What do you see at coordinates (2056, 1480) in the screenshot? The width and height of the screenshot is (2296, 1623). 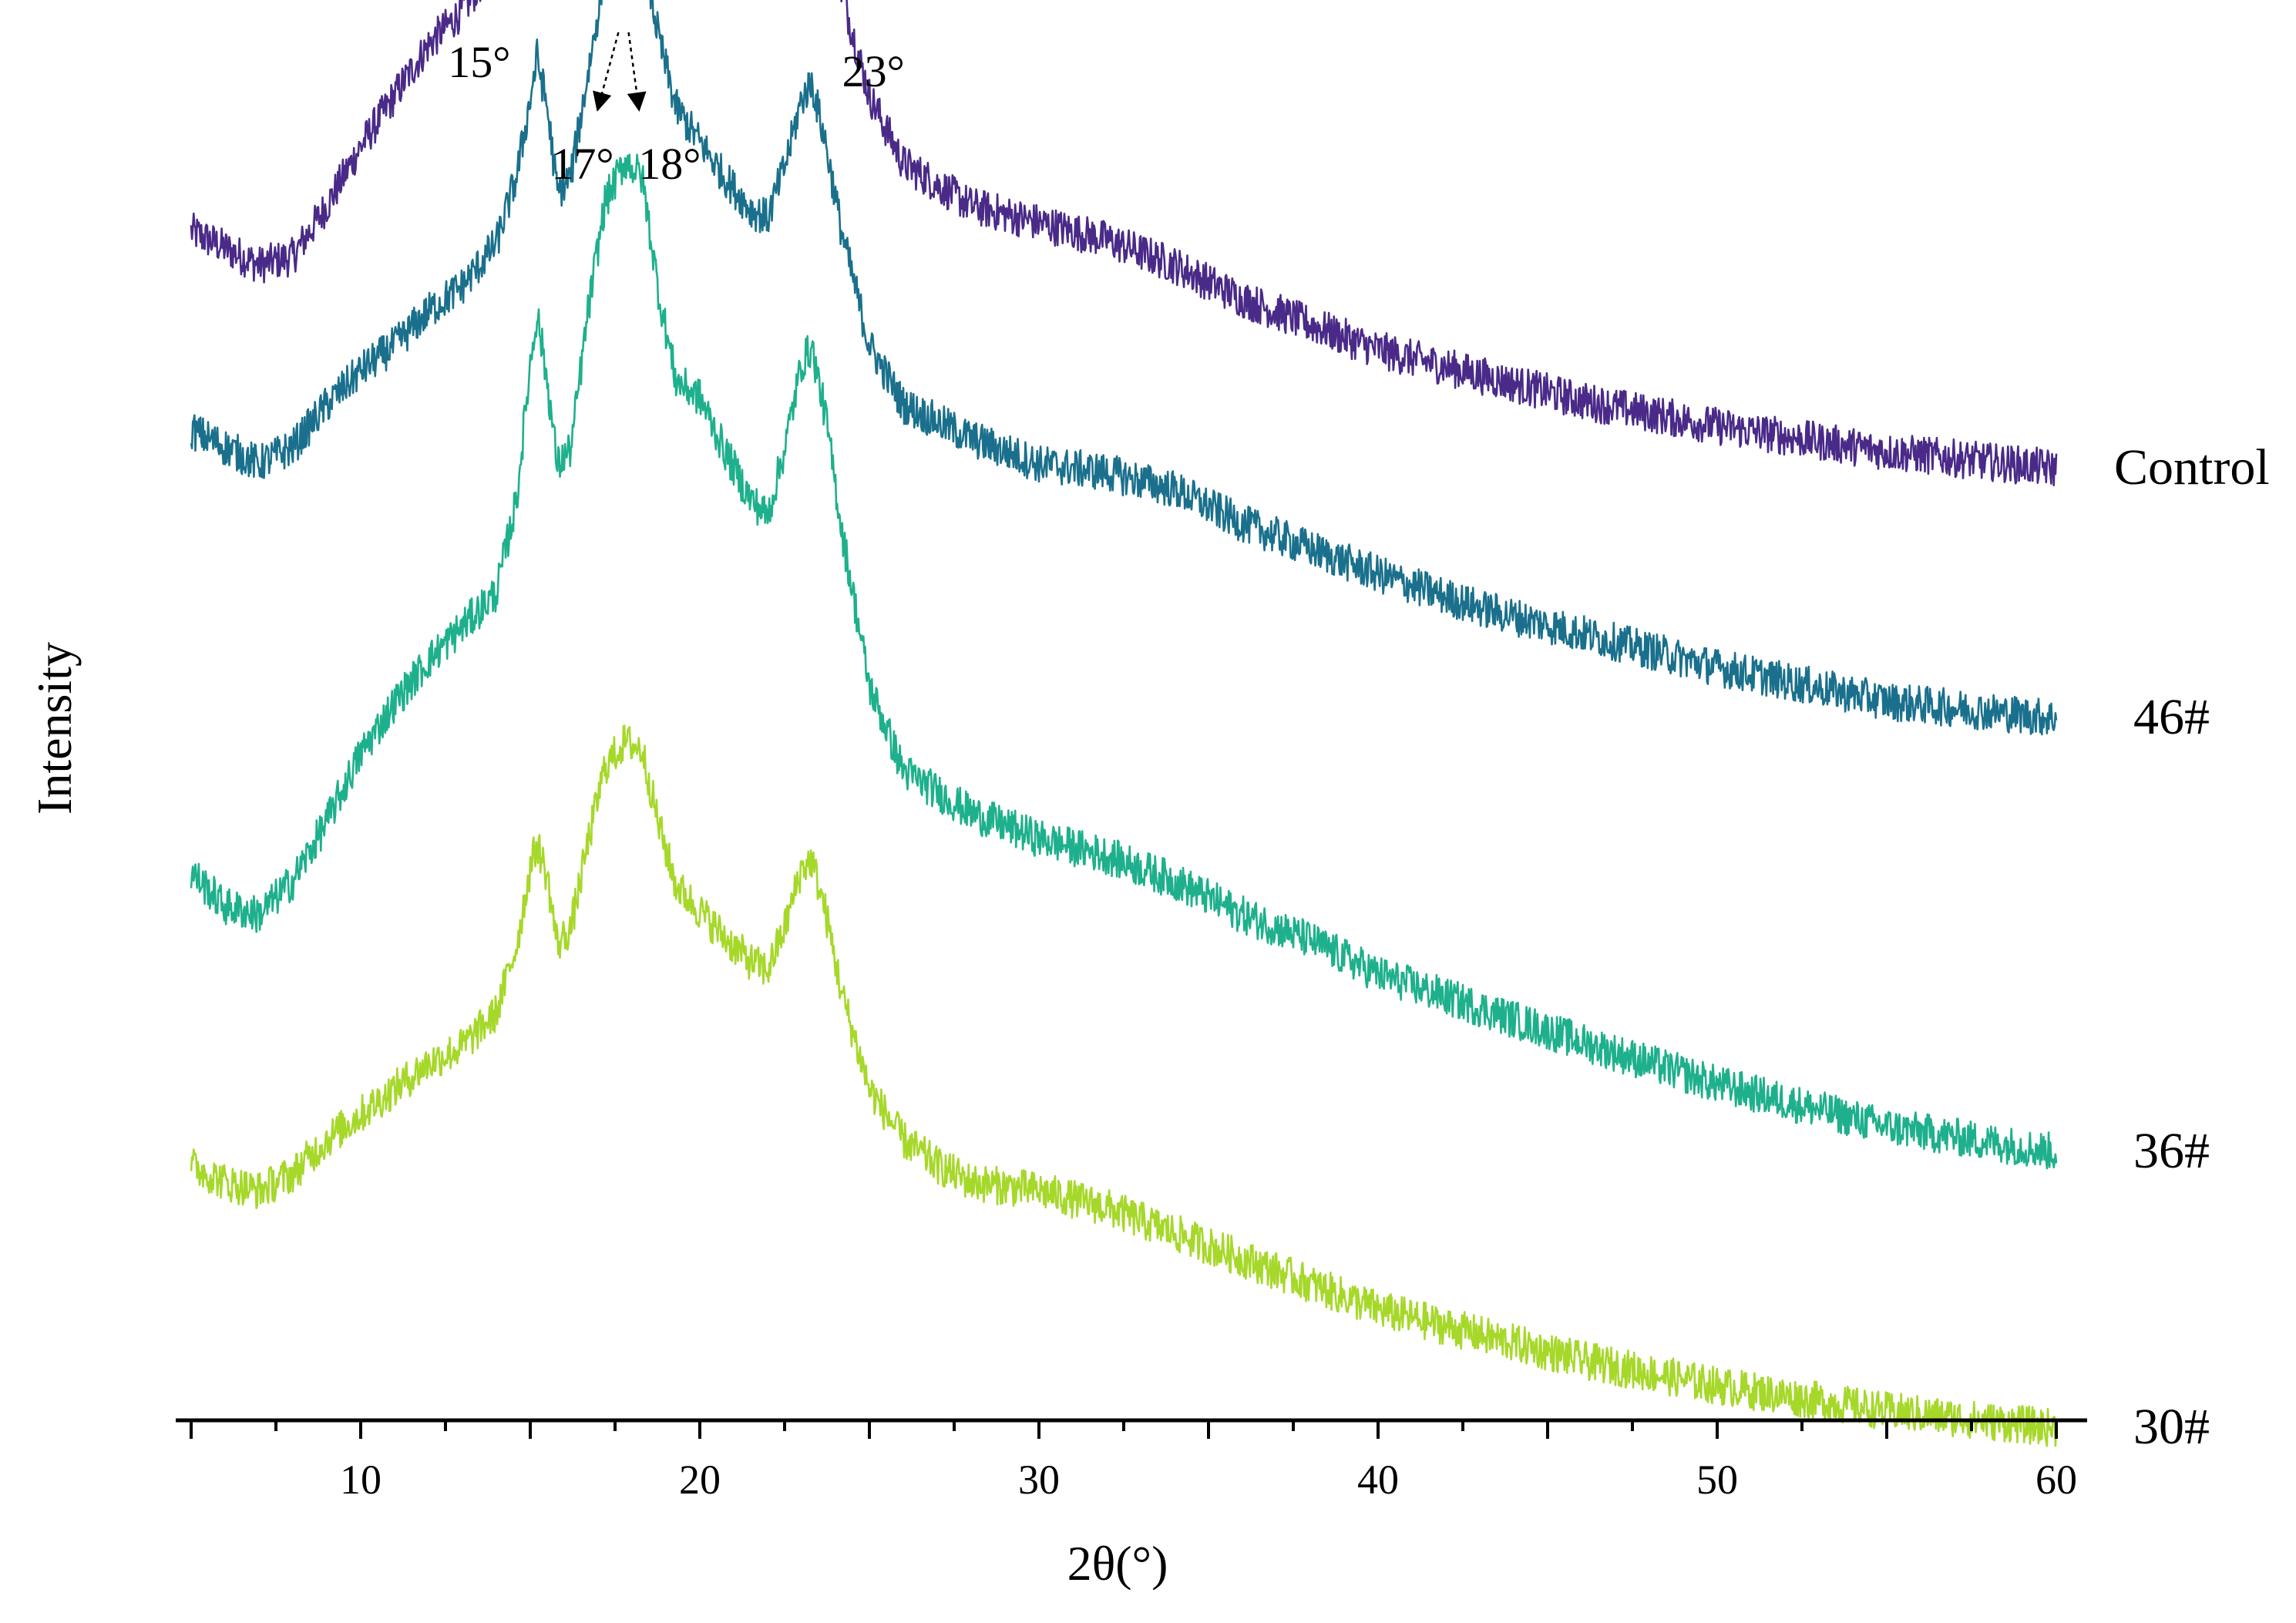 I see `x-tick-label: 60` at bounding box center [2056, 1480].